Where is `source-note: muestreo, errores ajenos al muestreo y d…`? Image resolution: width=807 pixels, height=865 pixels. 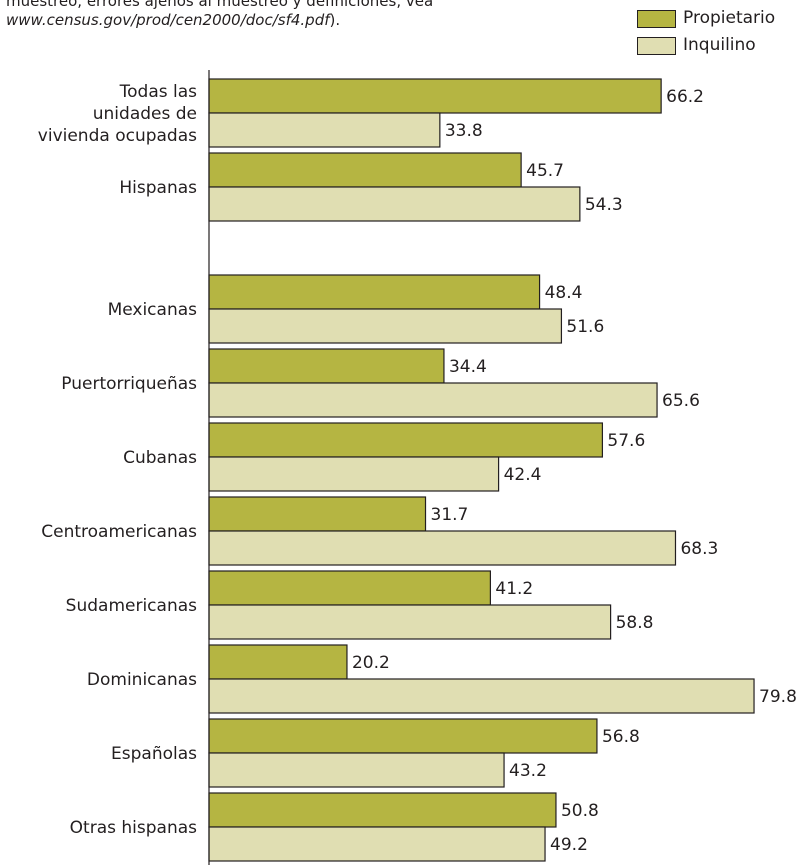 source-note: muestreo, errores ajenos al muestreo y d… is located at coordinates (219, 15).